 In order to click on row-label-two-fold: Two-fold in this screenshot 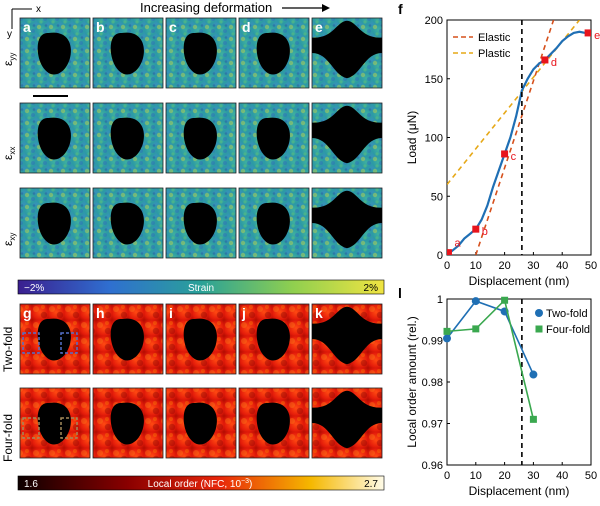, I will do `click(8, 349)`.